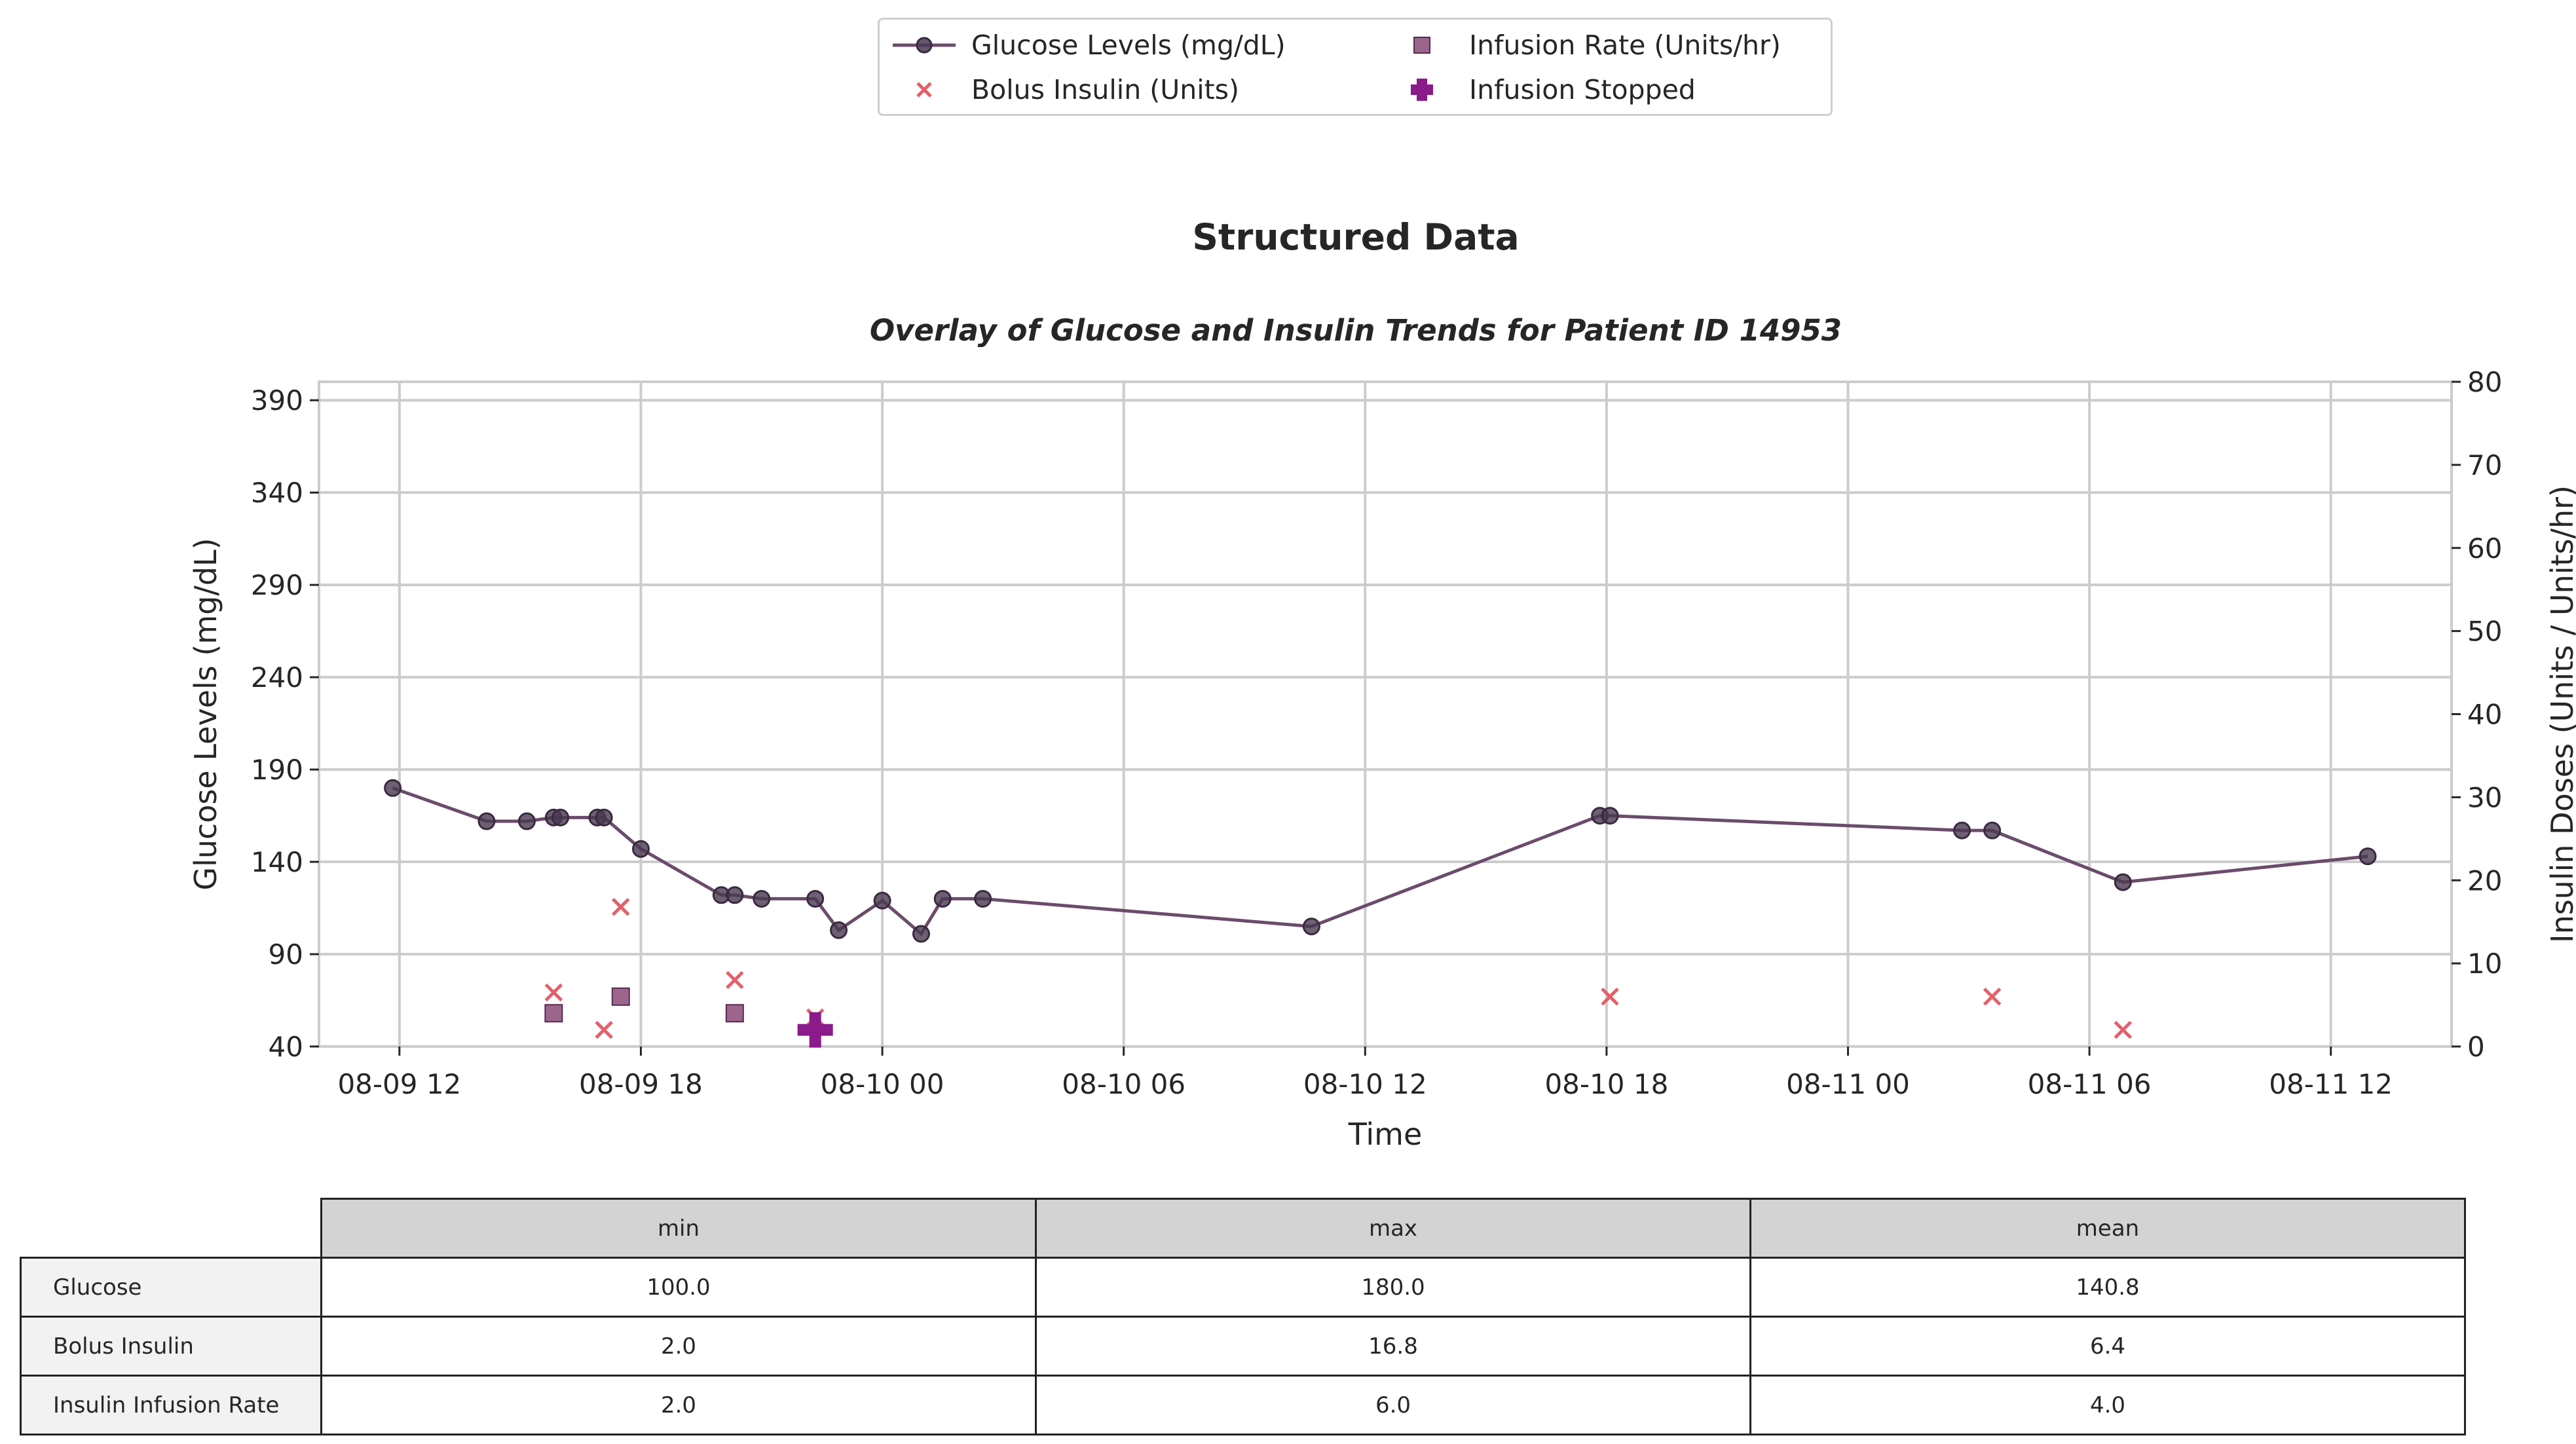  What do you see at coordinates (1625, 45) in the screenshot?
I see `legend-label-infusion: Infusion Rate (Units/hr)` at bounding box center [1625, 45].